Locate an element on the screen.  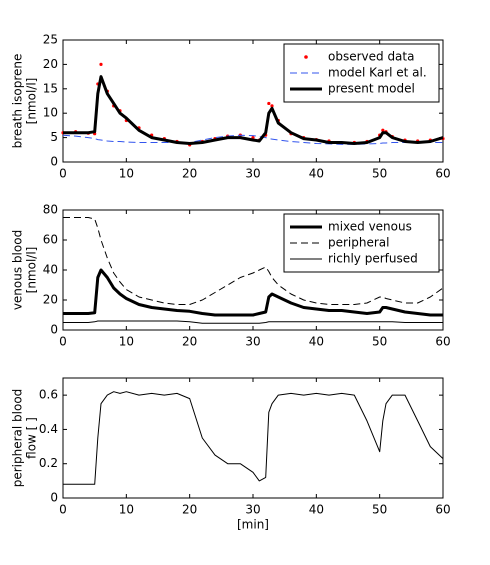
y-tick-label: 60 is located at coordinates (50, 240).